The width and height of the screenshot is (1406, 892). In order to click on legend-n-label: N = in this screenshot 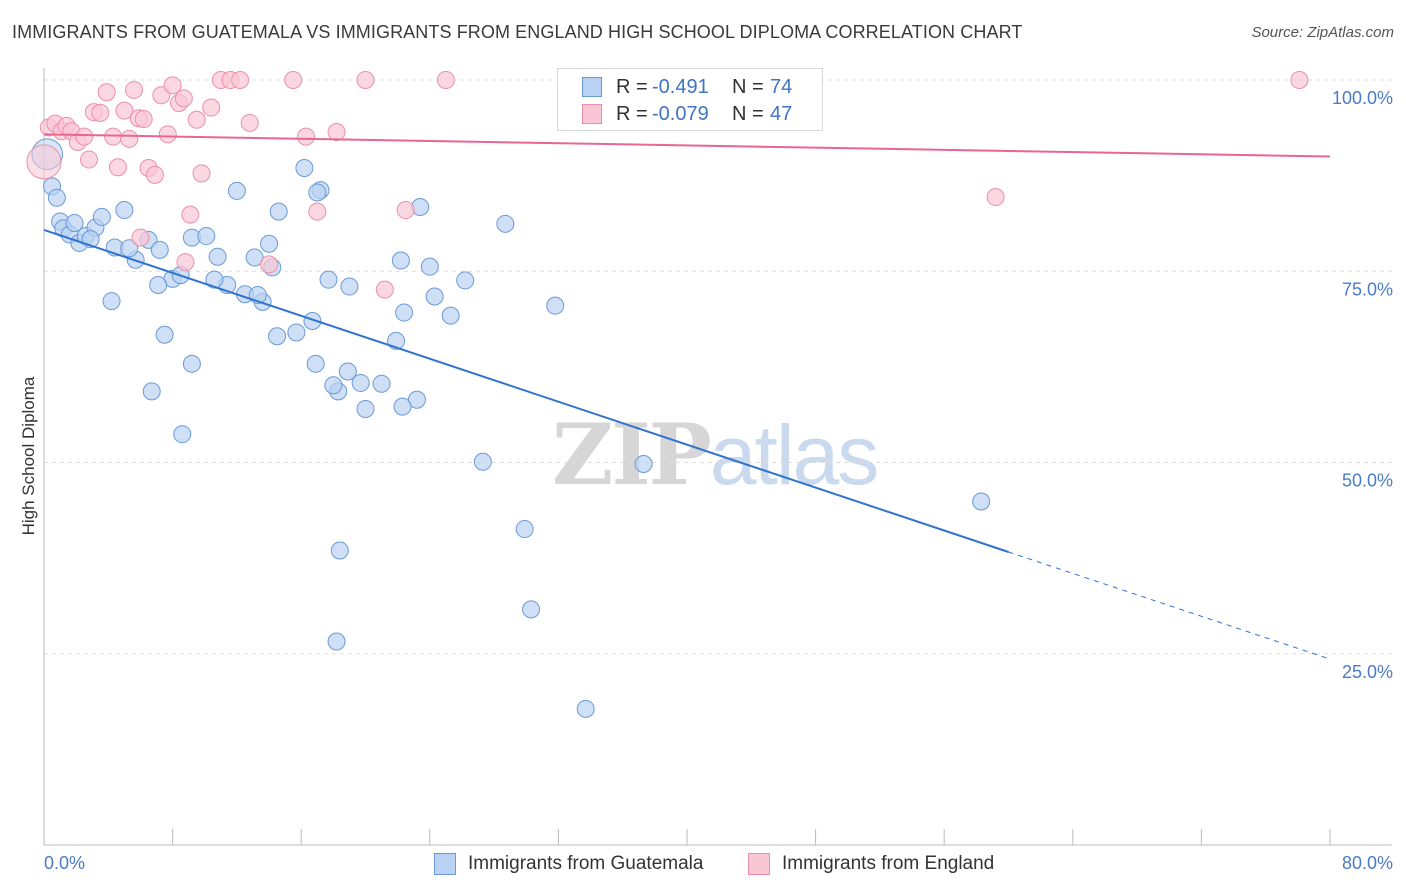, I will do `click(748, 86)`.